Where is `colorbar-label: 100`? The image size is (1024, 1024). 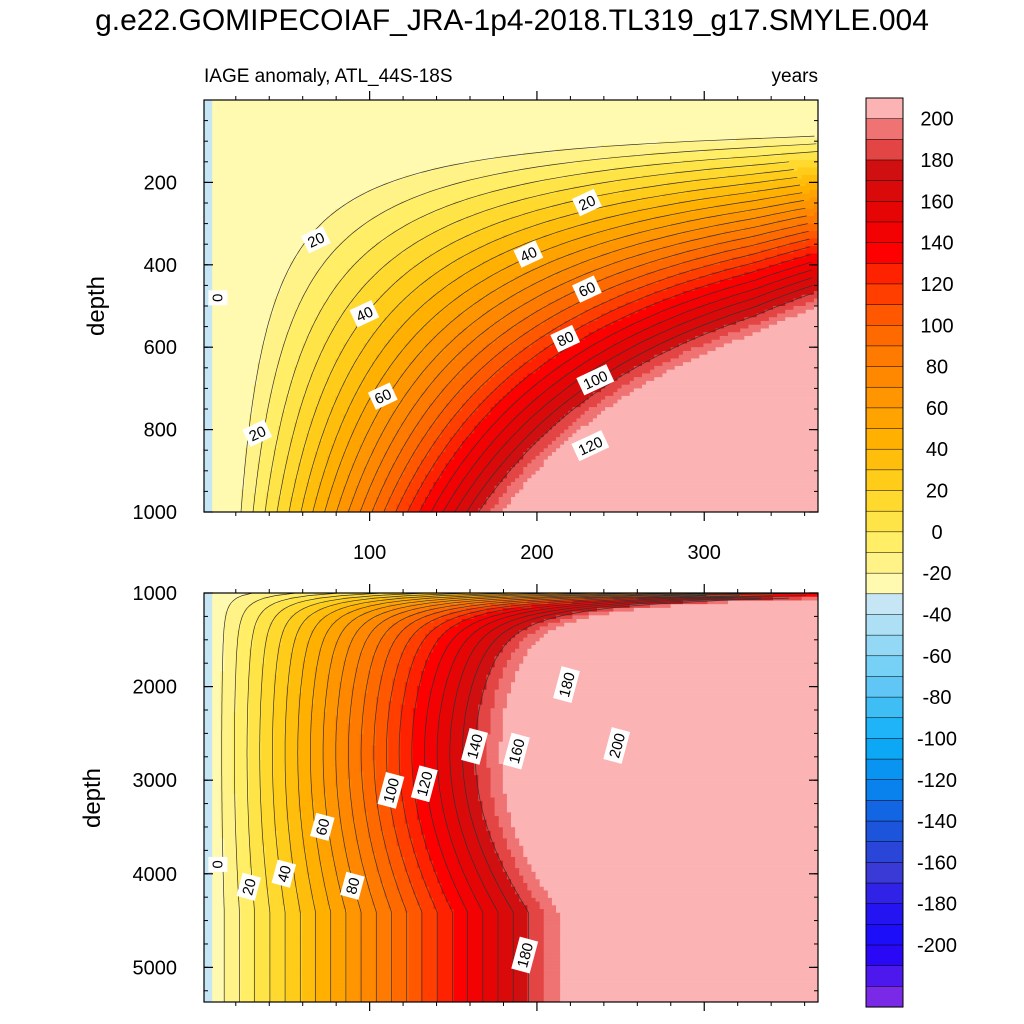
colorbar-label: 100 is located at coordinates (936, 326).